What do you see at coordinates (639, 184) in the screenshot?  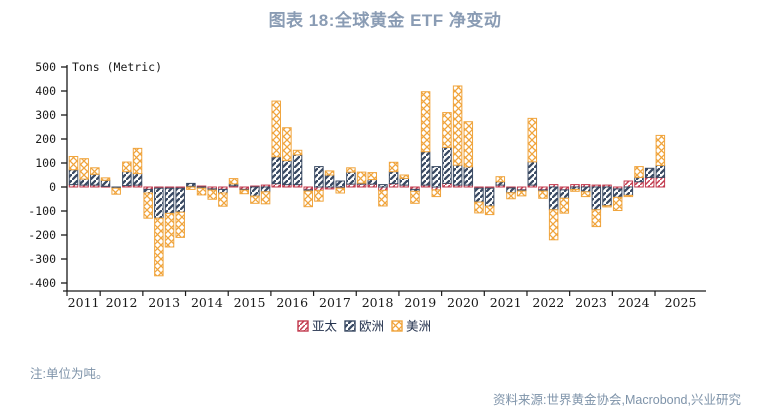 I see `bar-segment-2024Q3-亚太` at bounding box center [639, 184].